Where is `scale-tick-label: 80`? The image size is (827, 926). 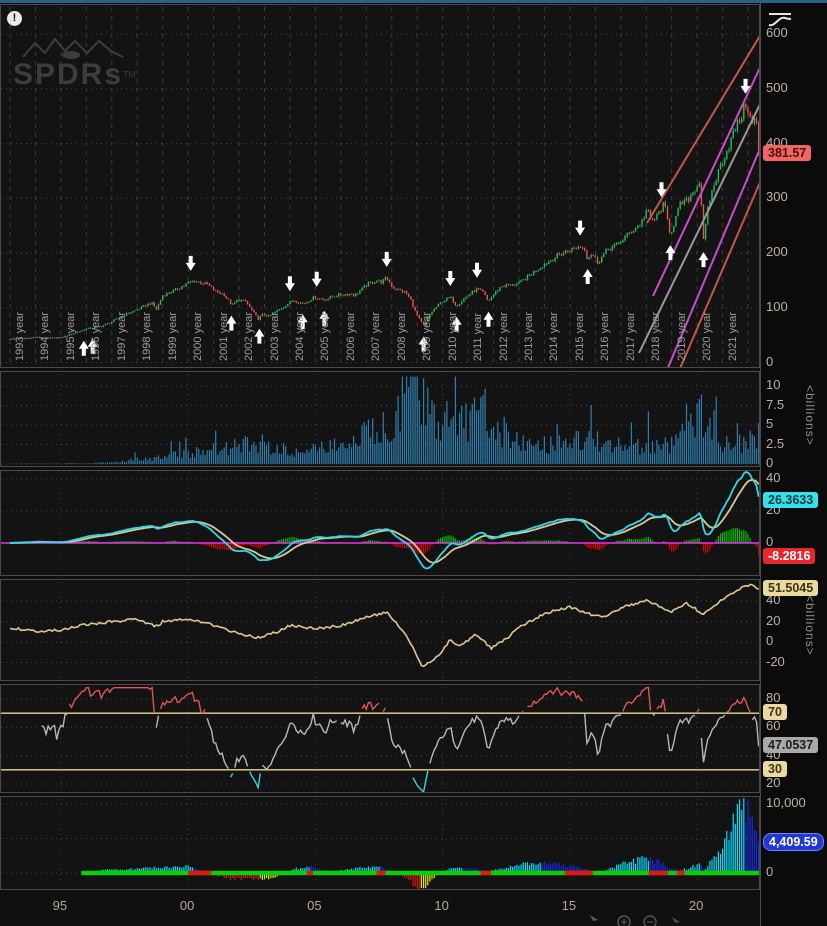
scale-tick-label: 80 is located at coordinates (773, 697).